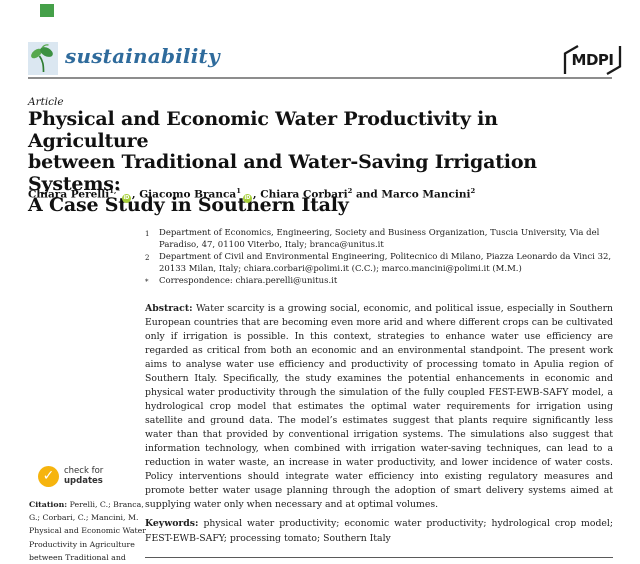 This screenshot has width=640, height=564. Describe the element at coordinates (147, 234) in the screenshot. I see `affiliation-marker: 1` at that location.